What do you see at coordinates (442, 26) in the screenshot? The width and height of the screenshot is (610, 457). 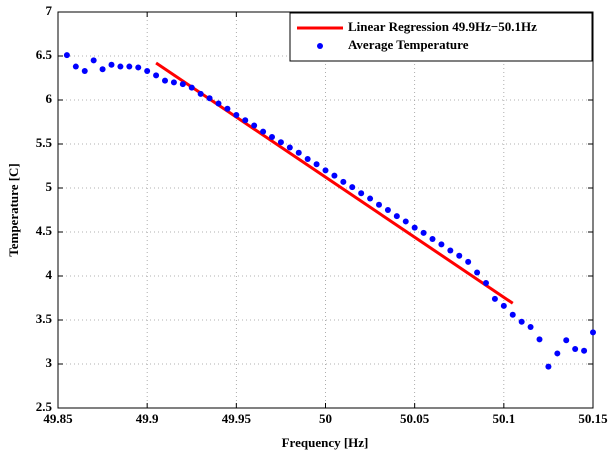 I see `legend-label: Linear Regression 49.9Hz−50.1Hz` at bounding box center [442, 26].